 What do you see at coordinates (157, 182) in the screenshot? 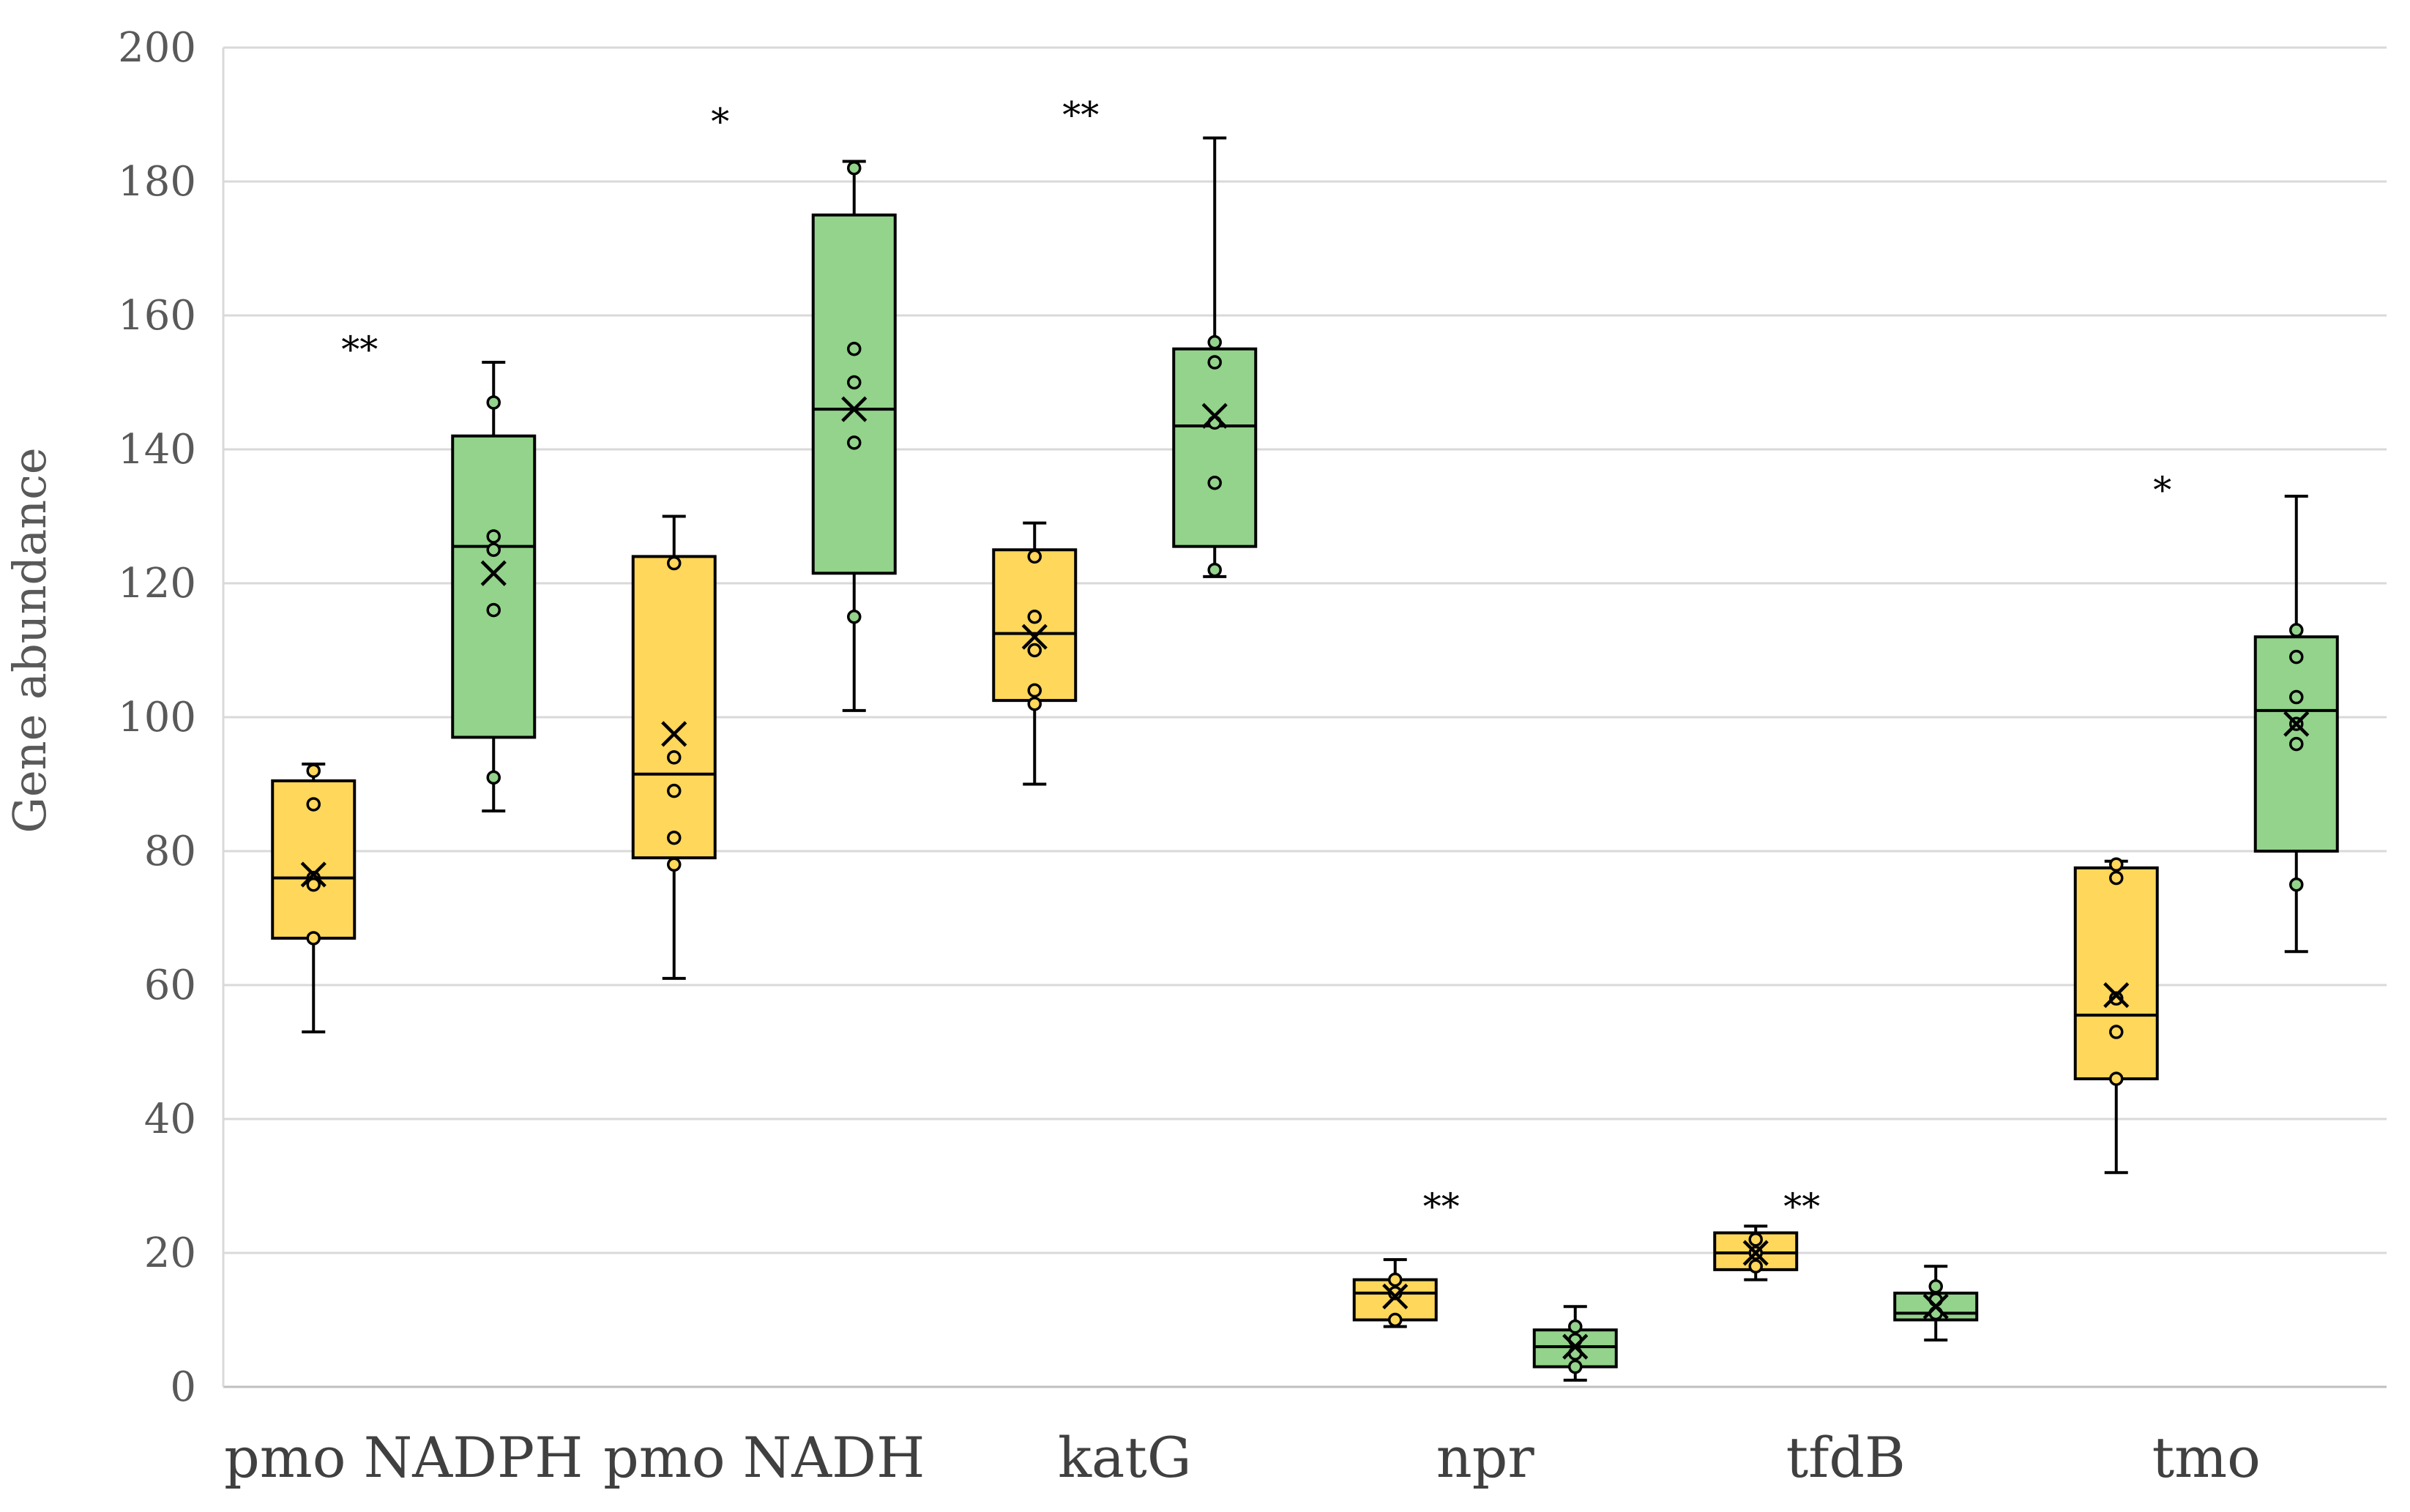
I see `y-tick-label: 180` at bounding box center [157, 182].